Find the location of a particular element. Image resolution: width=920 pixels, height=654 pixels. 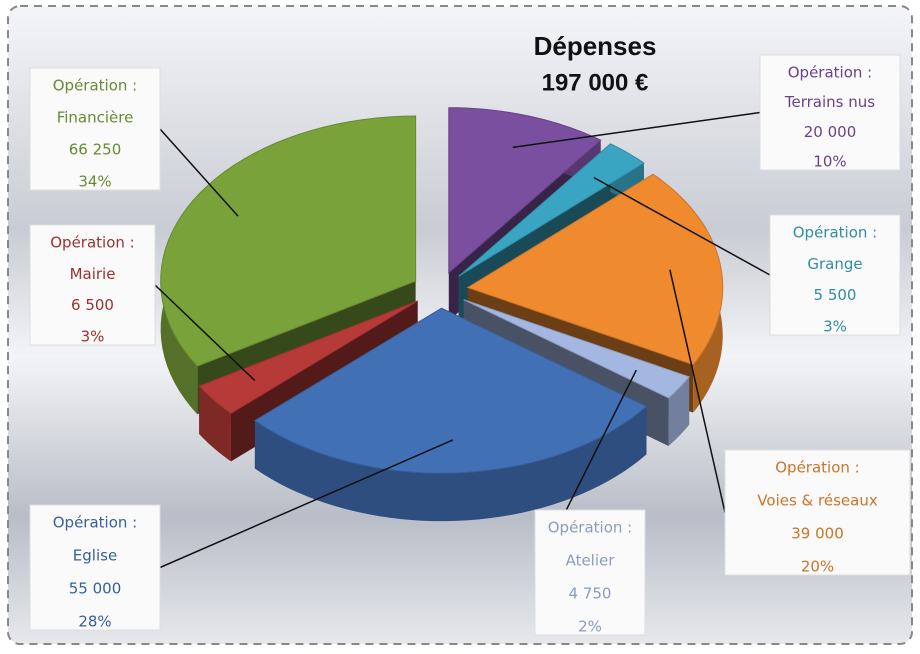

value-label: 4 750 is located at coordinates (590, 594).